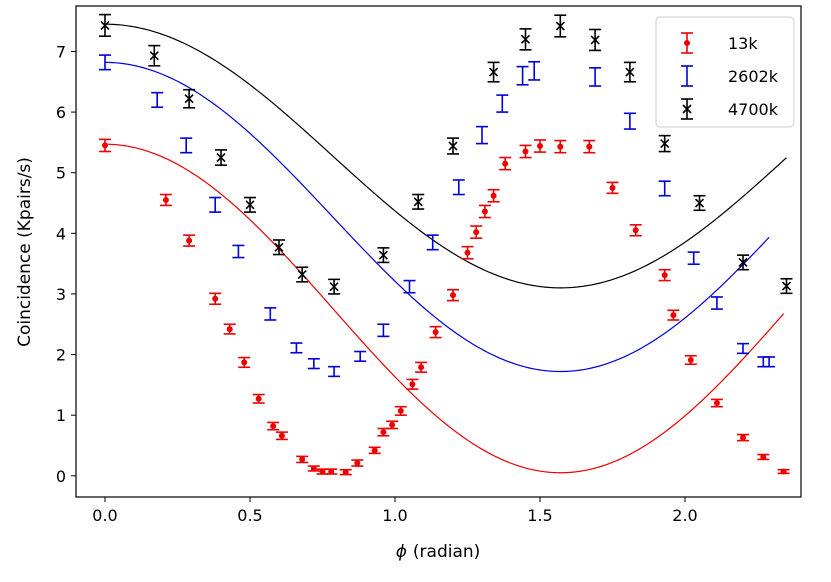  What do you see at coordinates (61, 294) in the screenshot?
I see `y-tick-label: 3` at bounding box center [61, 294].